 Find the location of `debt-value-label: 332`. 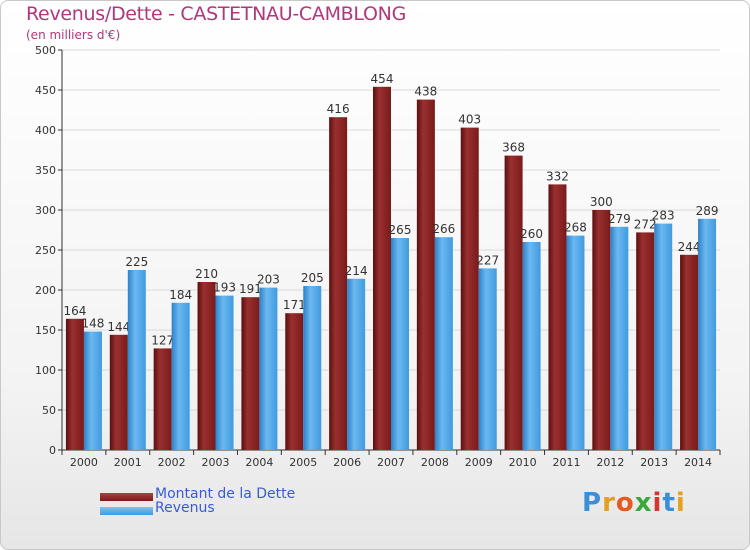

debt-value-label: 332 is located at coordinates (557, 176).